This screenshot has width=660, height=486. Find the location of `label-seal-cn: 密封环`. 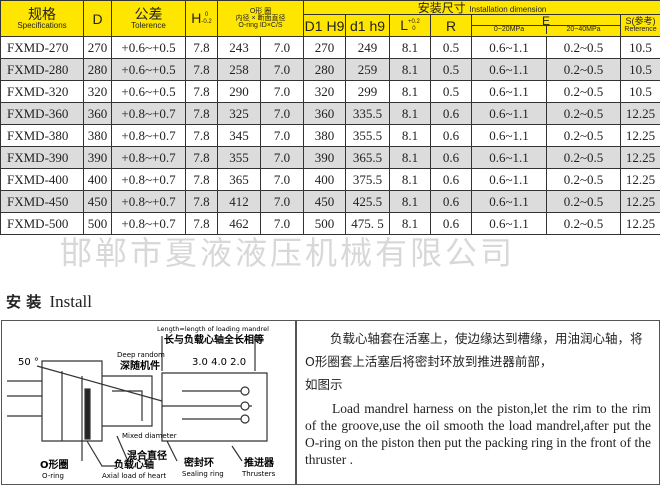

label-seal-cn: 密封环 is located at coordinates (199, 462).